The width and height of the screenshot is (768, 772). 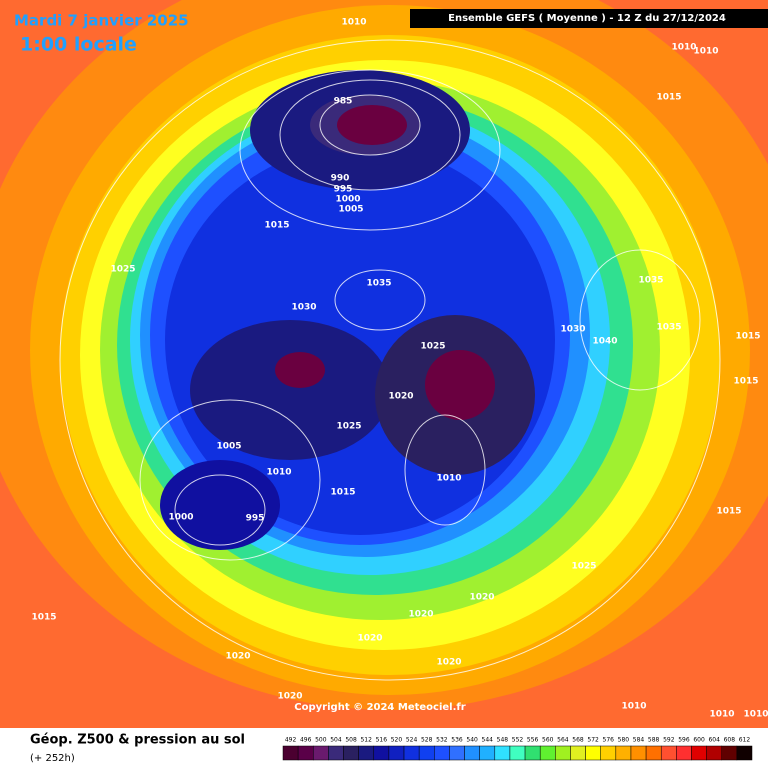 I want to click on colorbar-label: 608, so click(x=730, y=740).